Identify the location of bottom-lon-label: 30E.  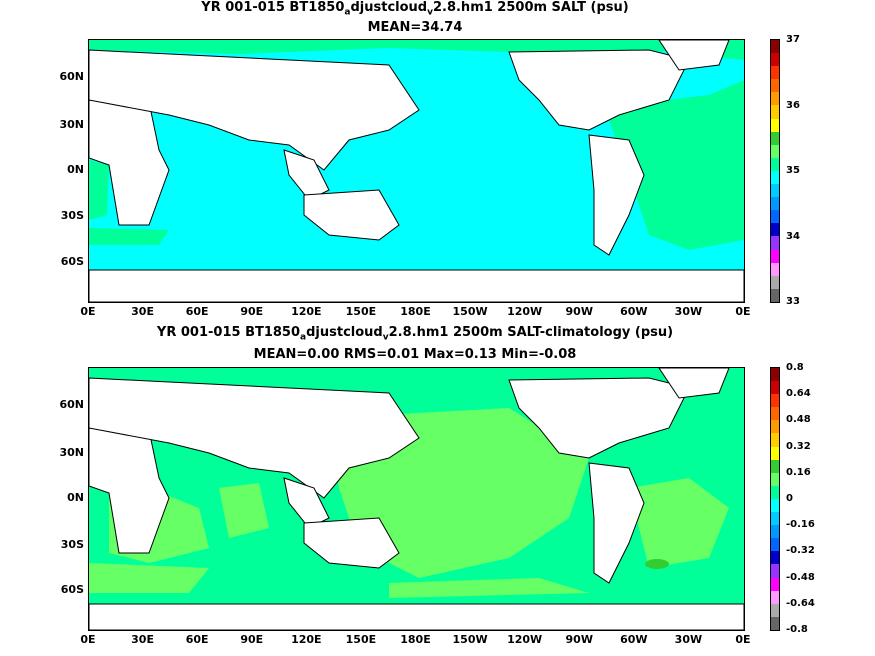
(142, 639).